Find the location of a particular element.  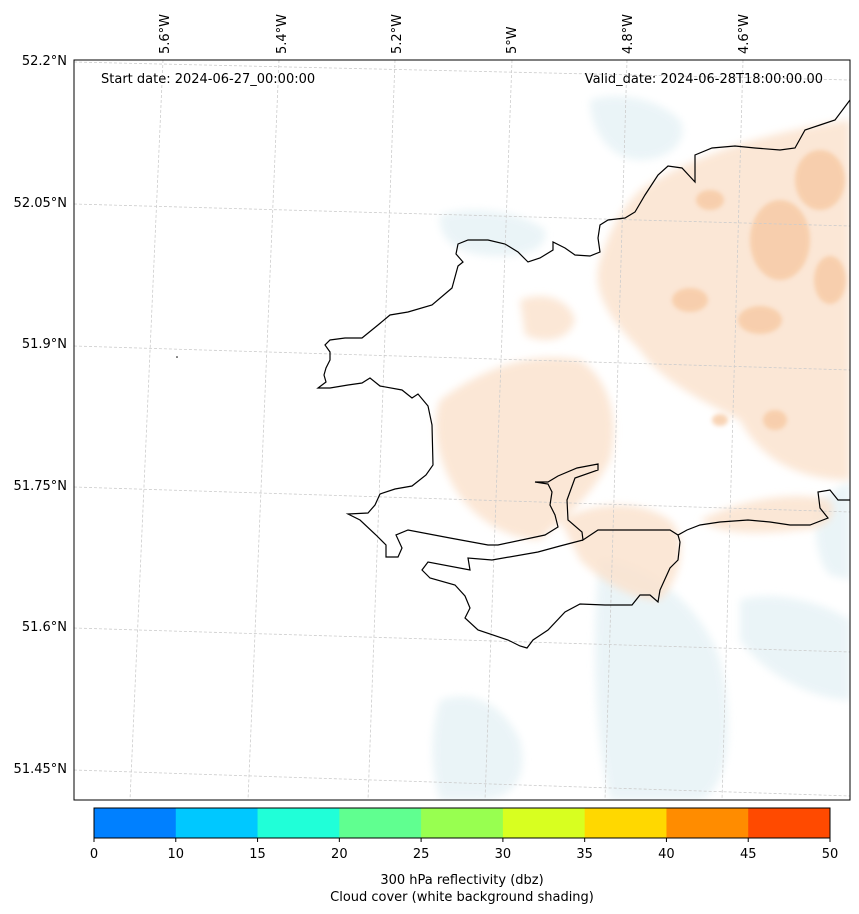

start-date-label: Start date: 2024-06-27_00:00:00 is located at coordinates (208, 79).